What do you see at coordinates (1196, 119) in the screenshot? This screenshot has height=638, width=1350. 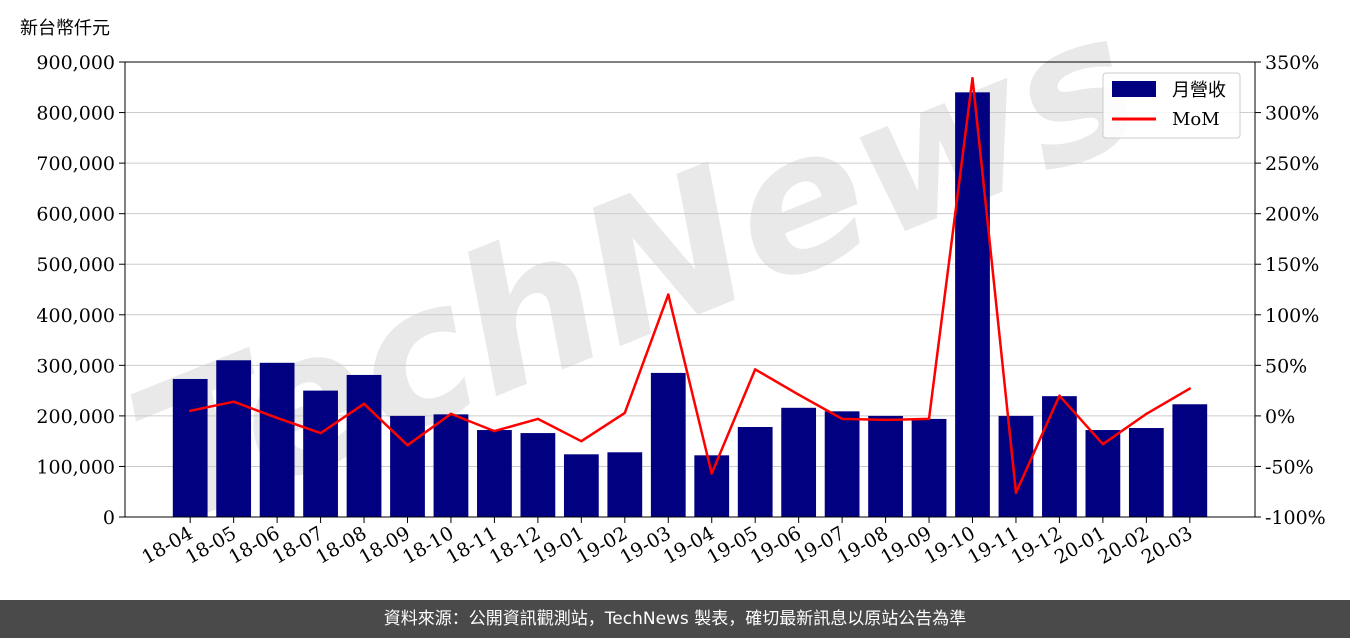 I see `legend-label-mom: MoM` at bounding box center [1196, 119].